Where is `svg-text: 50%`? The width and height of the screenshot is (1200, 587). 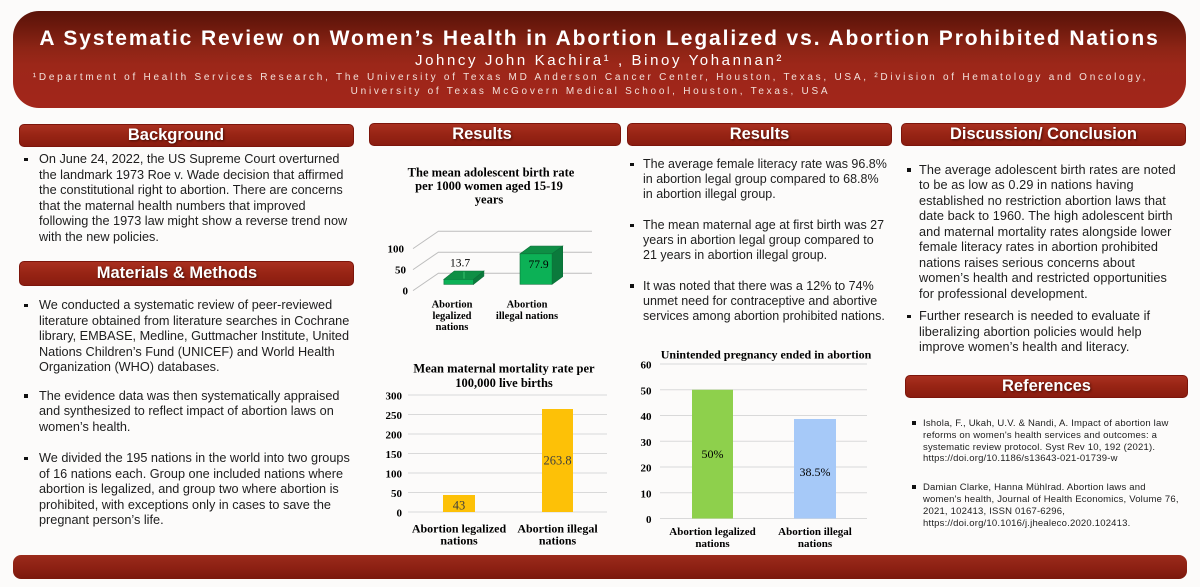
svg-text: 50% is located at coordinates (713, 454).